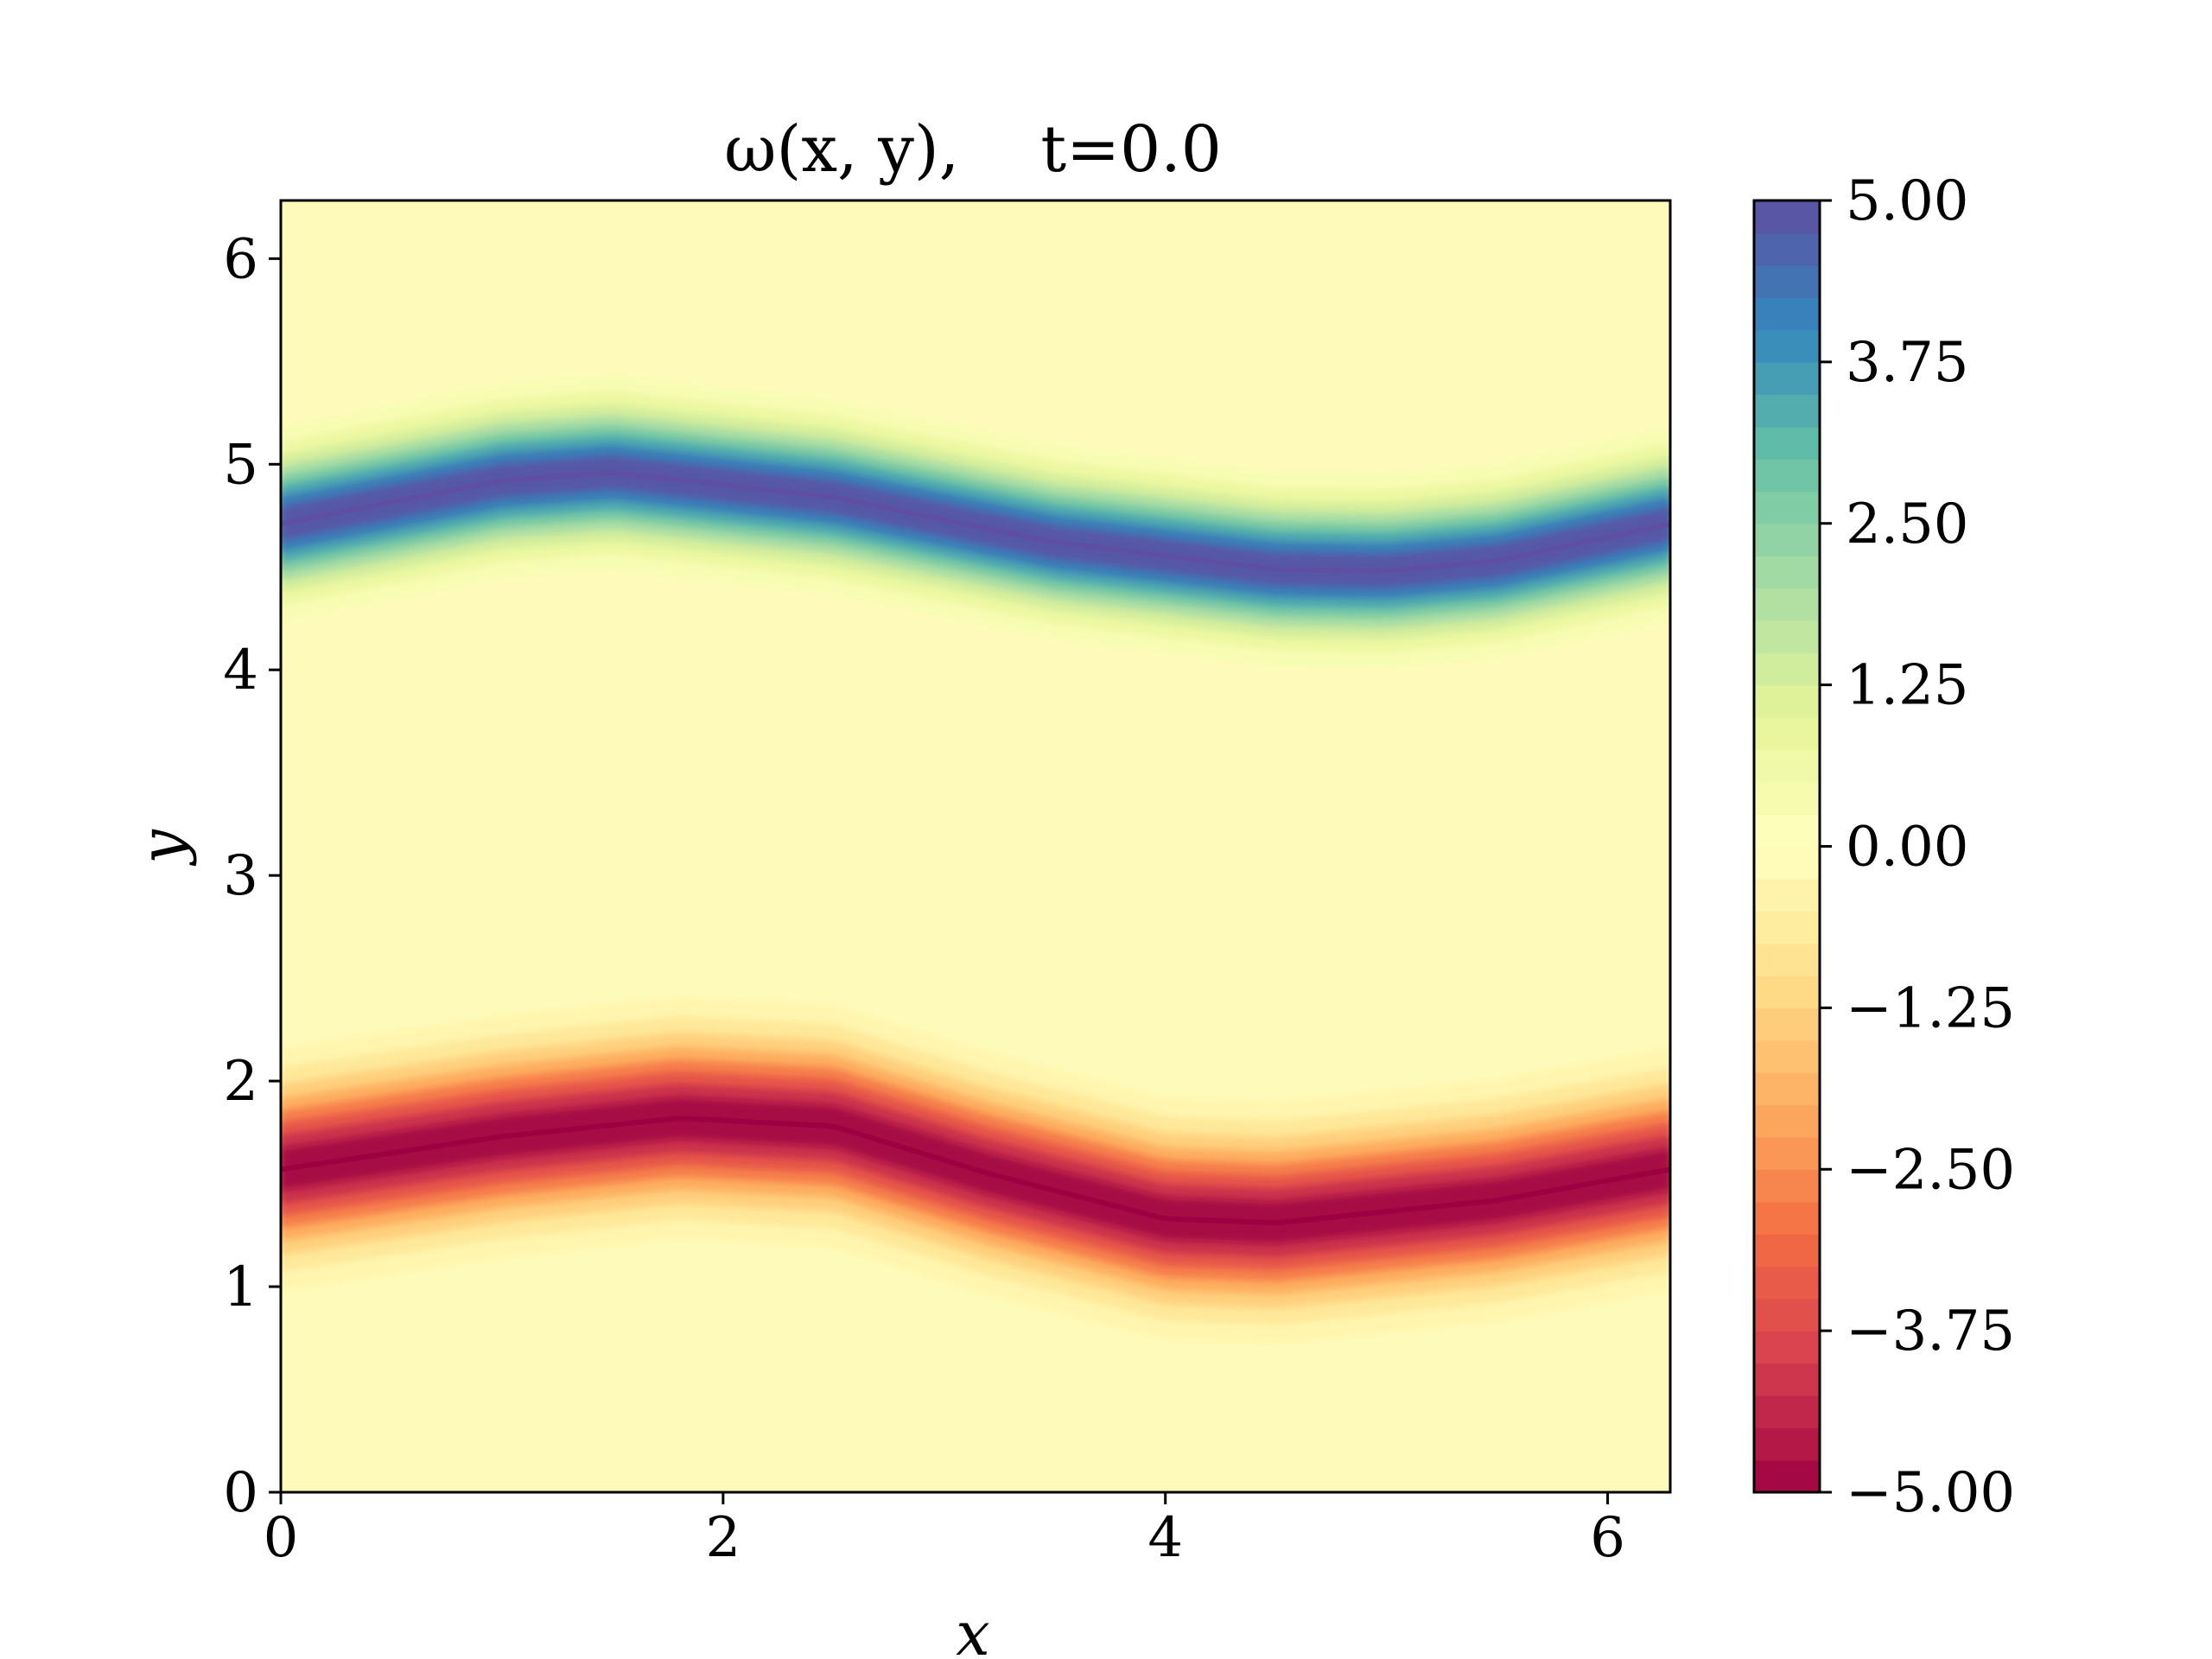 The image size is (2212, 1659). What do you see at coordinates (1908, 848) in the screenshot?
I see `colorbar-tick-label: 0.00` at bounding box center [1908, 848].